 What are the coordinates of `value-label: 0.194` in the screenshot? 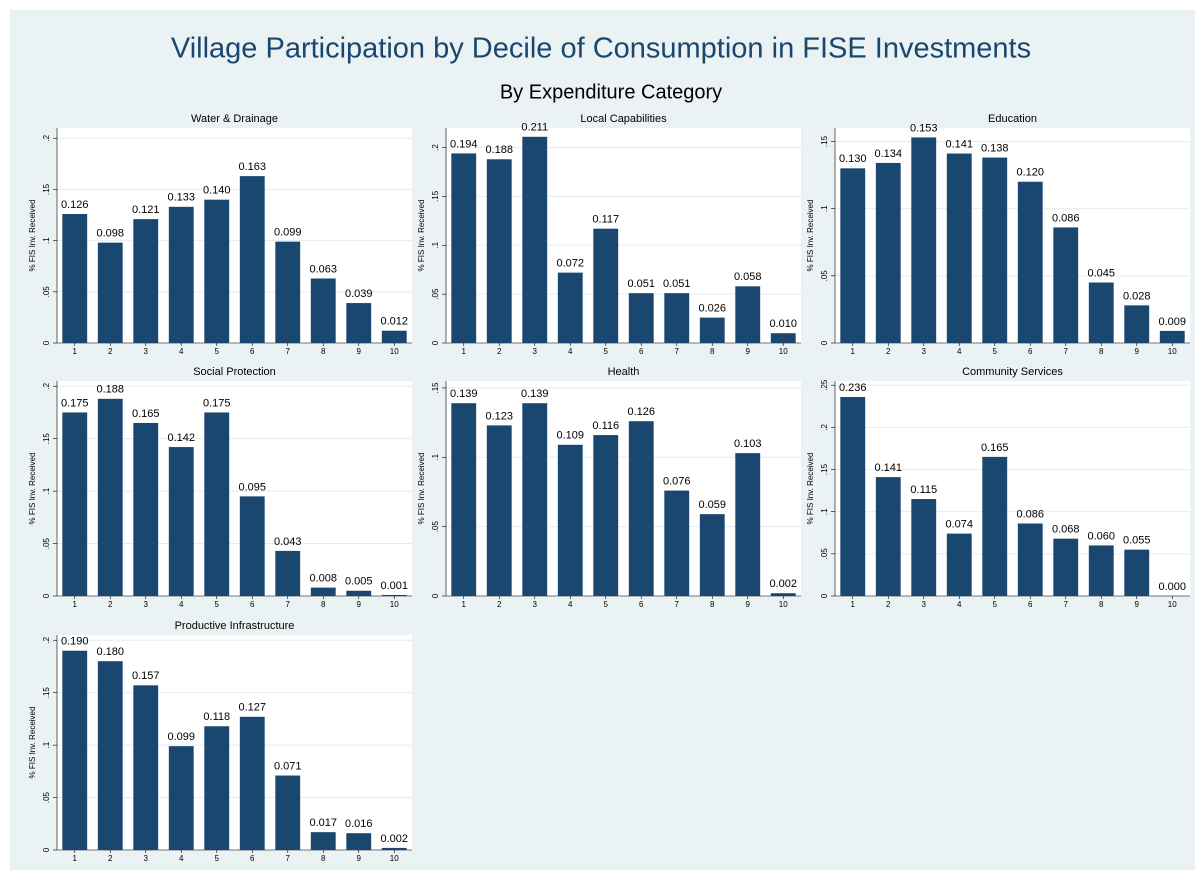 It's located at (464, 144).